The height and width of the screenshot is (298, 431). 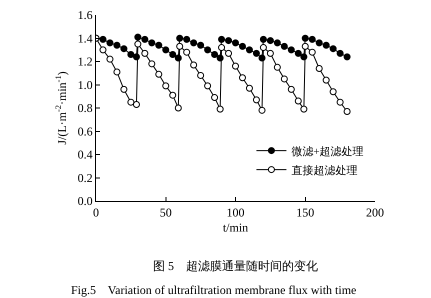 I want to click on caption: Fig.5 Variation of ultrafiltration membrane flux with time, so click(x=213, y=290).